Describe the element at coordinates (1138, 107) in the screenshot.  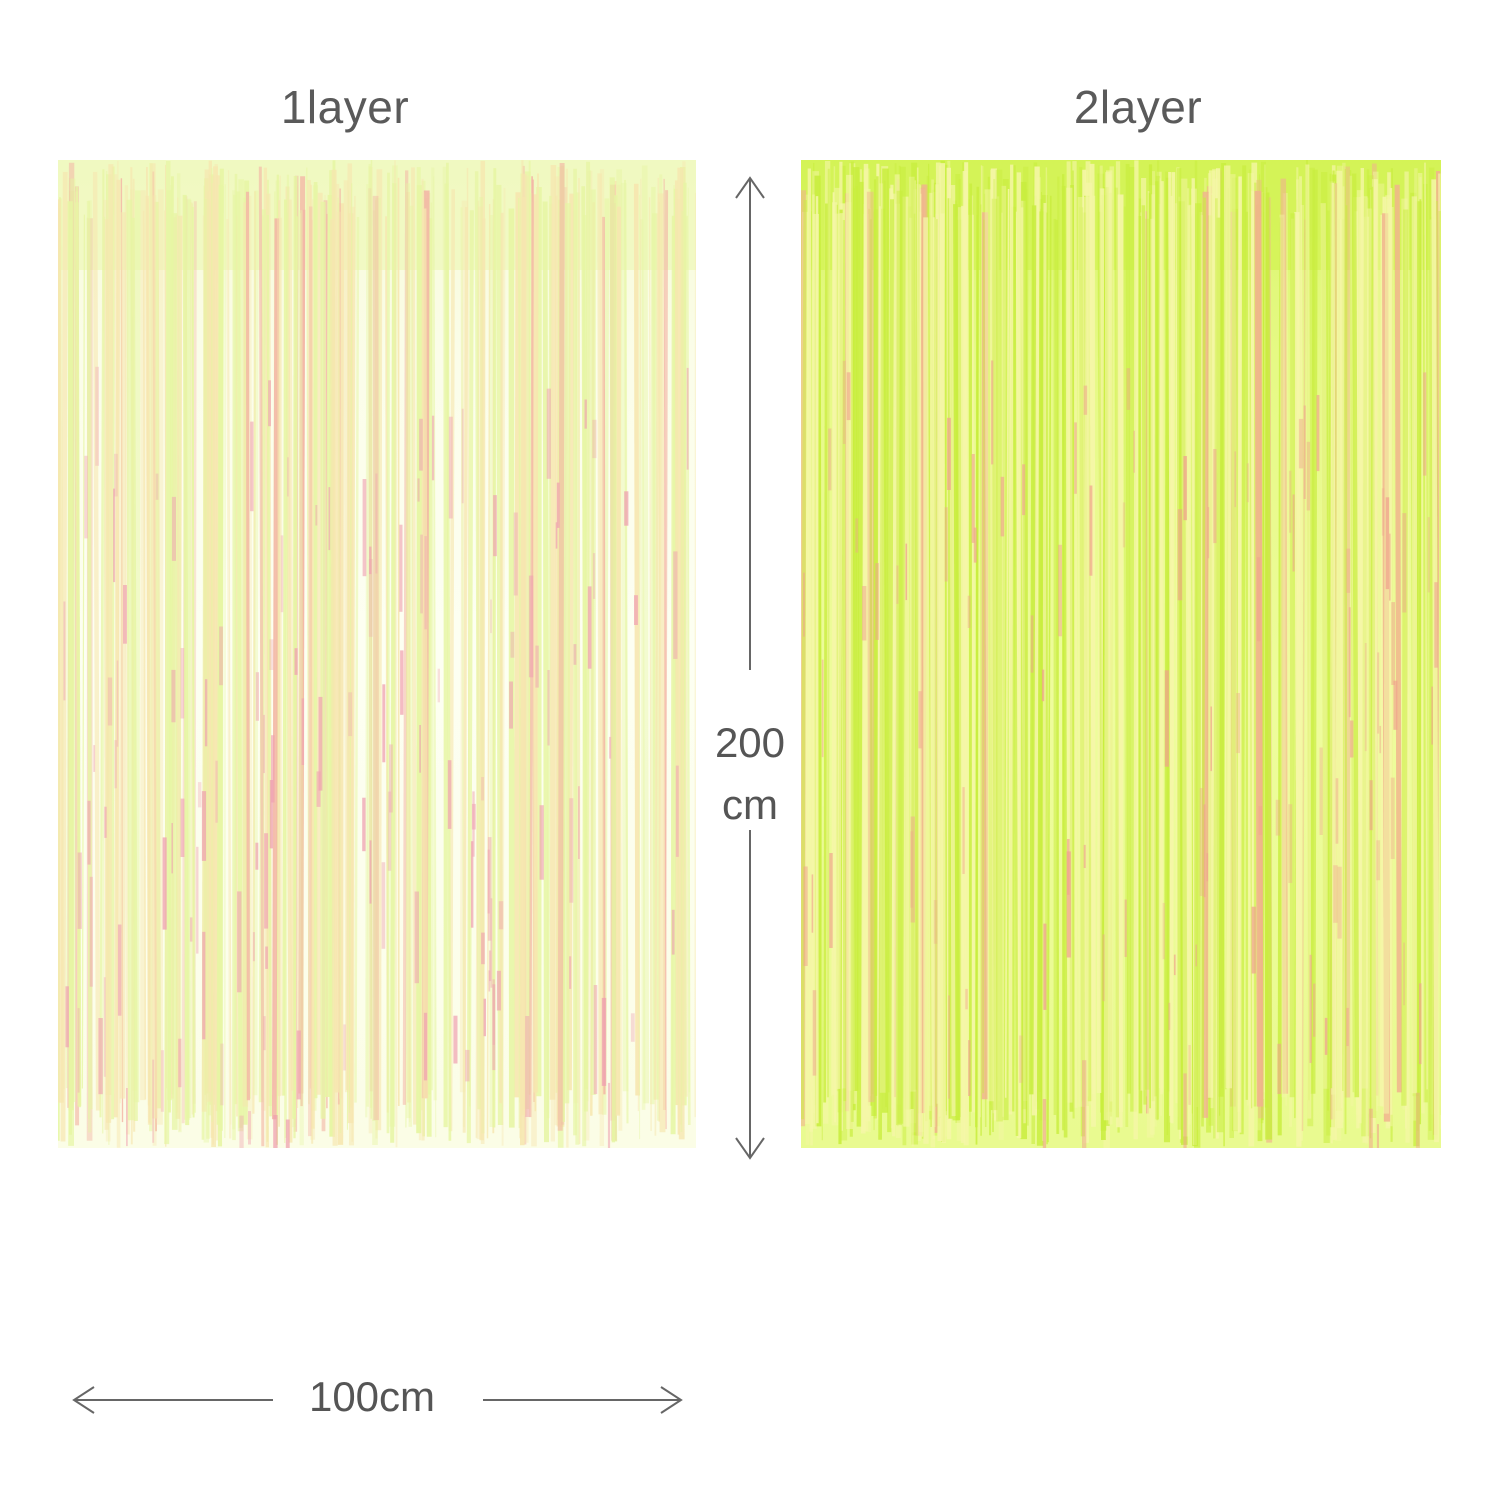
I see `two-layer-label: 2layer` at that location.